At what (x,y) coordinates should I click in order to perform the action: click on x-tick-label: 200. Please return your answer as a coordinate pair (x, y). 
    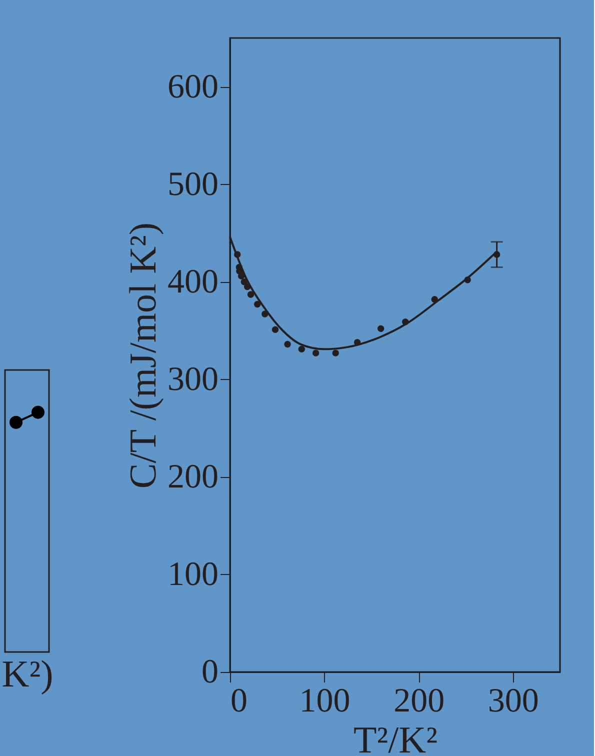
    Looking at the image, I should click on (419, 701).